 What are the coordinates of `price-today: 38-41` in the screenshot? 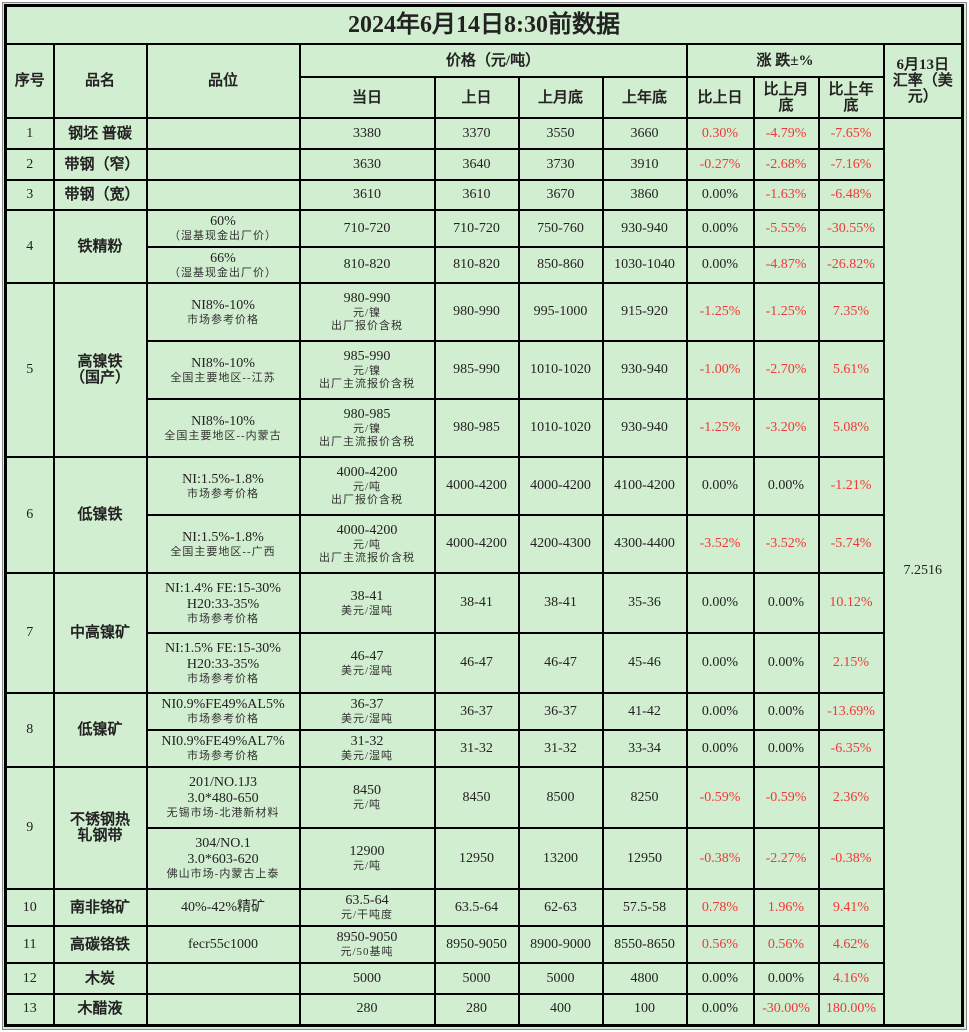 It's located at (367, 596).